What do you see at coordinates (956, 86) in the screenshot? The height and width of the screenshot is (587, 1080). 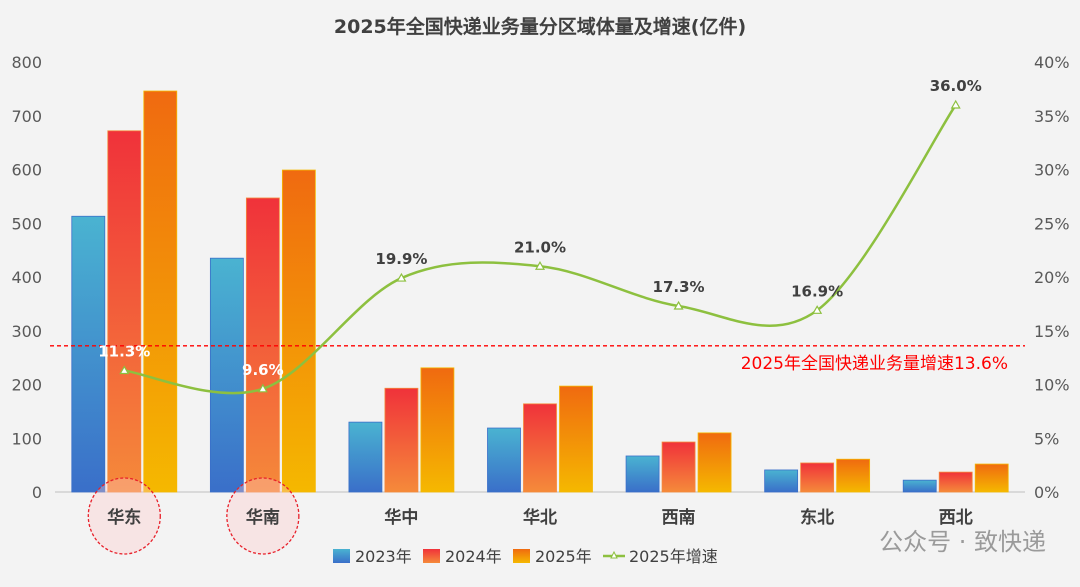 I see `growth-data-label: 36.0%` at bounding box center [956, 86].